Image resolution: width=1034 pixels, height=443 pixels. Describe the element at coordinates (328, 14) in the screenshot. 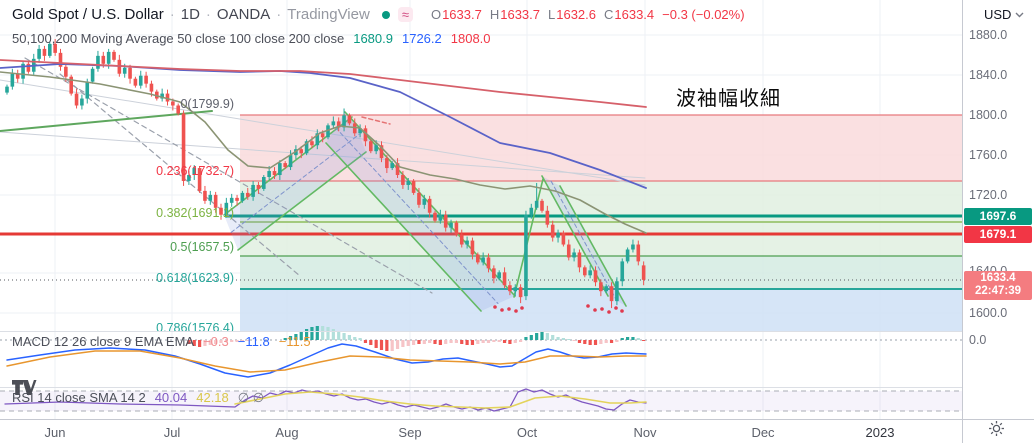

I see `brand-label: TradingView` at that location.